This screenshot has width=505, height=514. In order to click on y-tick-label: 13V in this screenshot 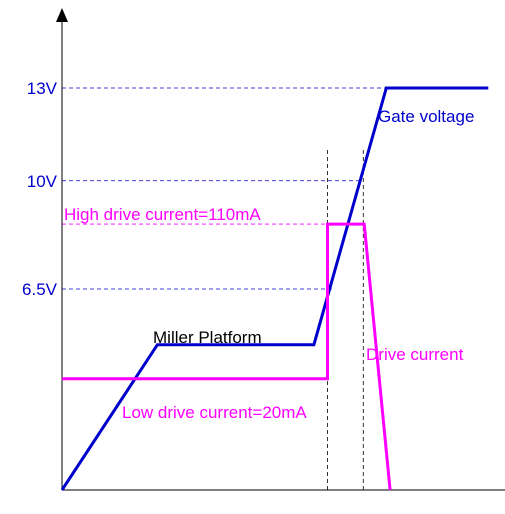, I will do `click(42, 88)`.